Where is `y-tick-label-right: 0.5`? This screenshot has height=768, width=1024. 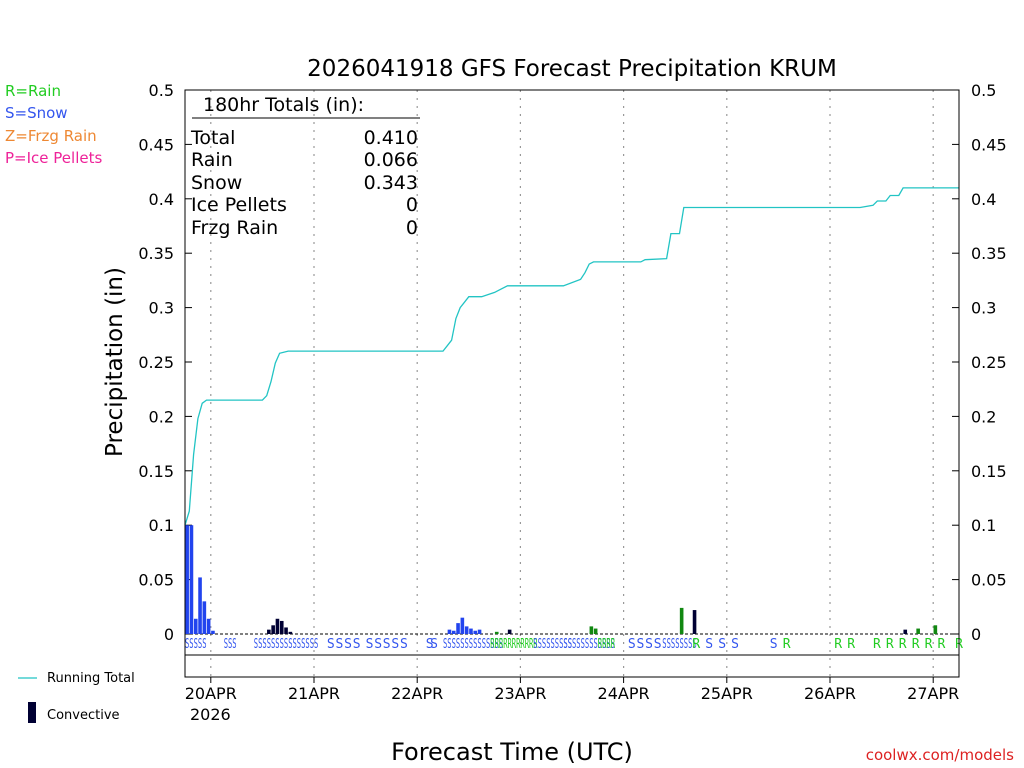 y-tick-label-right: 0.5 is located at coordinates (983, 90).